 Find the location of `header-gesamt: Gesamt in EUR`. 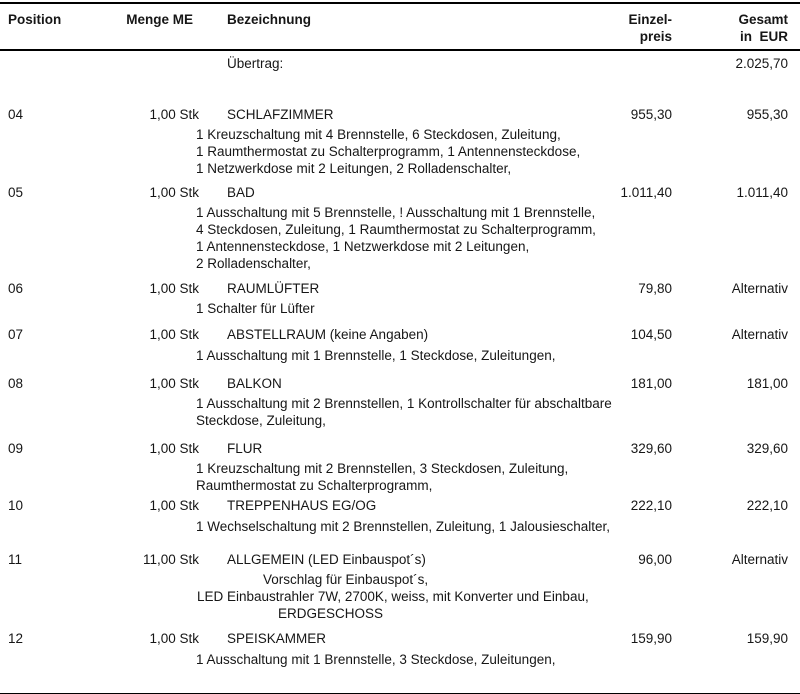

header-gesamt: Gesamt in EUR is located at coordinates (730, 28).